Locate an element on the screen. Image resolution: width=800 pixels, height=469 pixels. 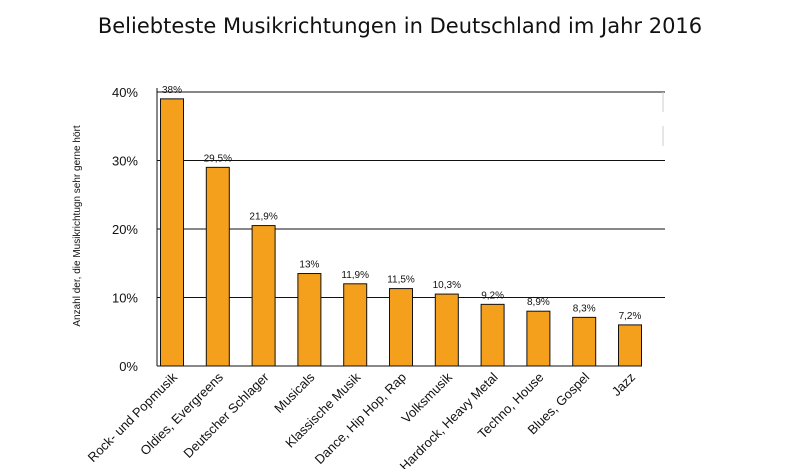
y-axis-ticks: 0% 10% 20% 30% 40% is located at coordinates (125, 229).